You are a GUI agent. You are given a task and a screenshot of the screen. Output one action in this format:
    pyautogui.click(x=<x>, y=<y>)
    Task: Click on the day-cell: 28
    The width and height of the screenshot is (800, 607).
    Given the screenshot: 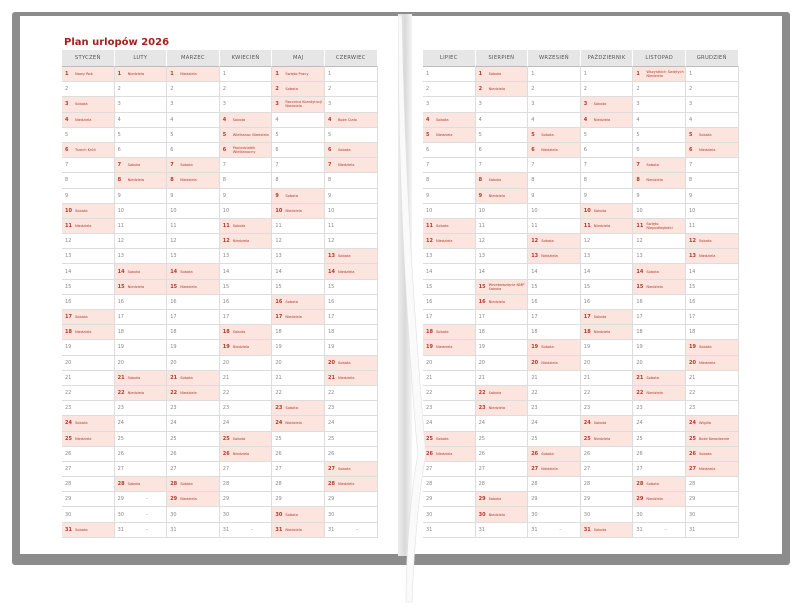 What is the action you would take?
    pyautogui.click(x=298, y=485)
    